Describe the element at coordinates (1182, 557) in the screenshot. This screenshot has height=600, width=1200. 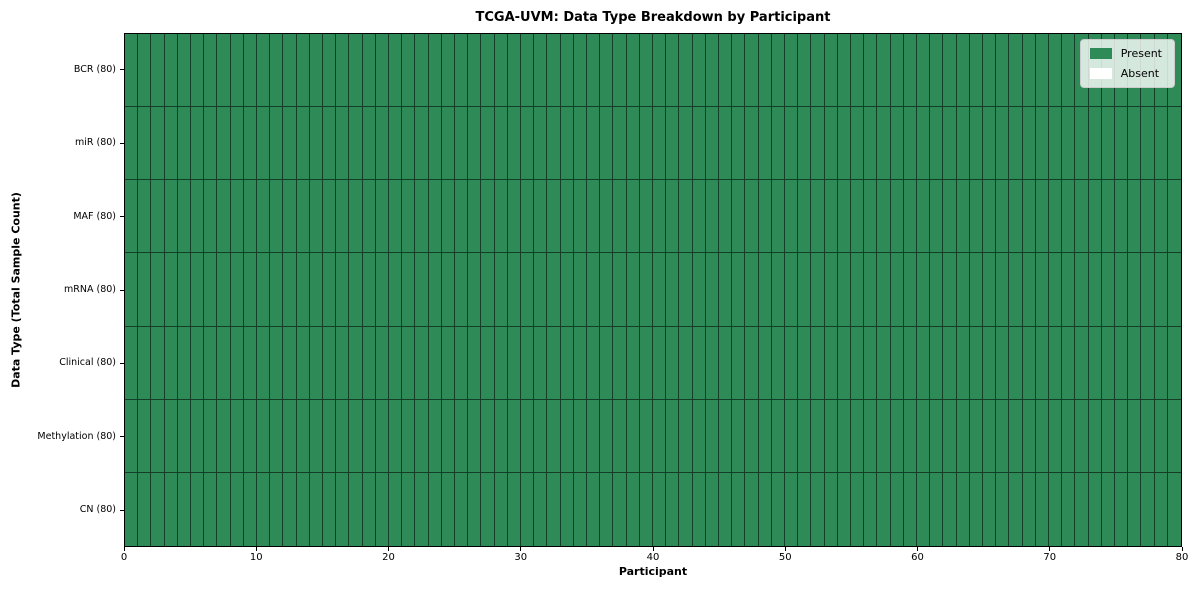
I see `x-tick-label: 80` at that location.